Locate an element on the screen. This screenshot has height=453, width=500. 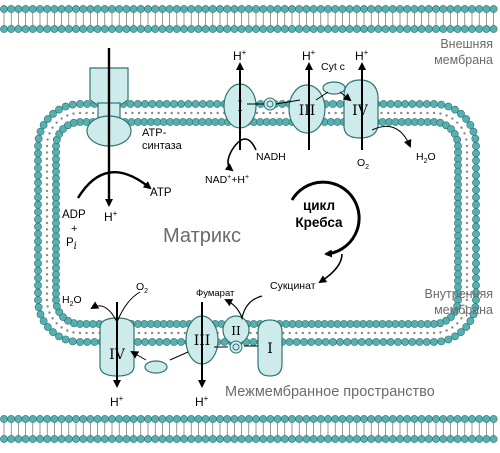
ubiquinone-q-bottom is located at coordinates (236, 347).